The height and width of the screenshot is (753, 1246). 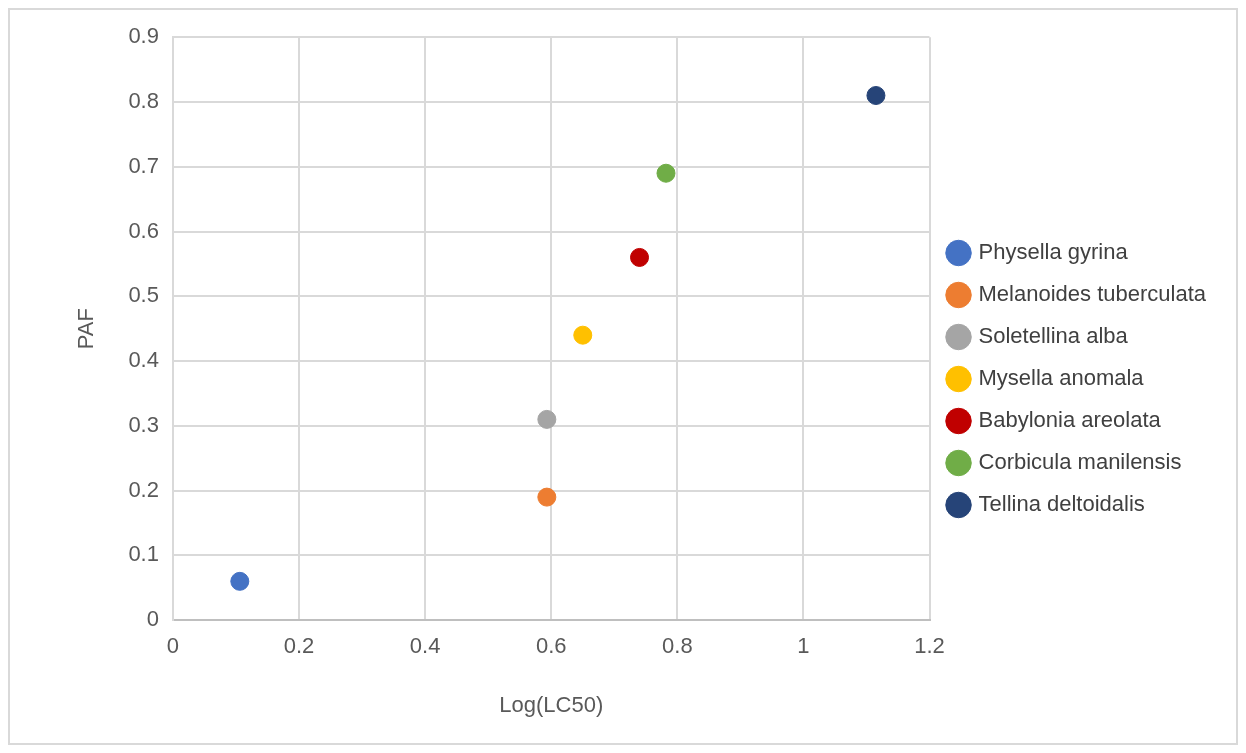 I want to click on legend-label: Corbicula manilensis, so click(x=1080, y=462).